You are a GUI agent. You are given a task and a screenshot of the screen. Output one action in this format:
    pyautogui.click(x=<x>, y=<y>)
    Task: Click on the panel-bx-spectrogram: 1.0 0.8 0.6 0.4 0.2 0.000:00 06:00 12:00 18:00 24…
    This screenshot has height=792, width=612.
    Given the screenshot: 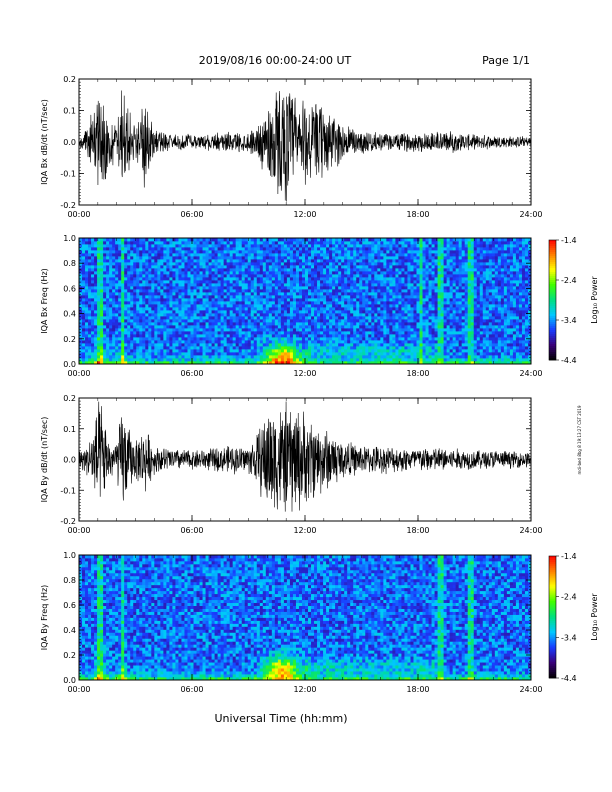 What is the action you would take?
    pyautogui.click(x=291, y=306)
    